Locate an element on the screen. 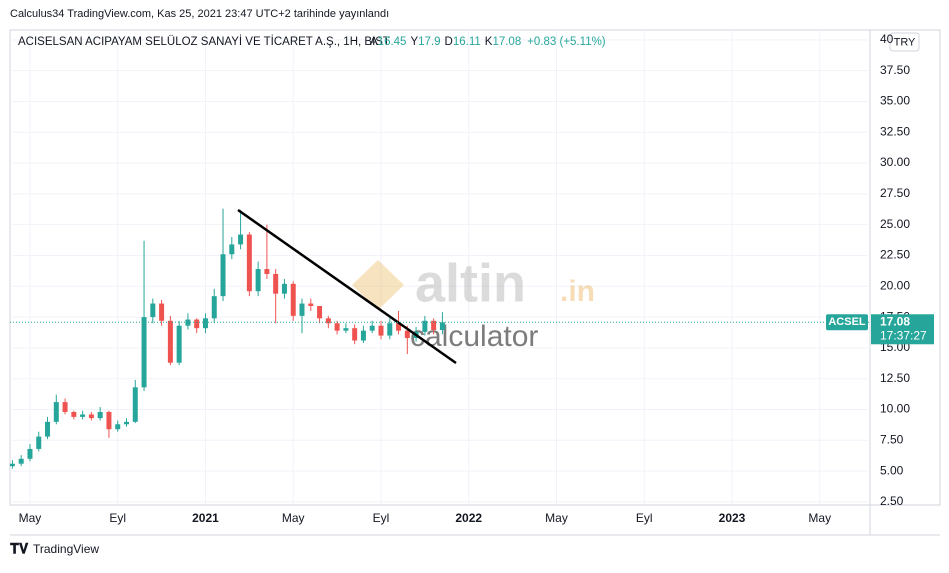  trend-line is located at coordinates (347, 286).